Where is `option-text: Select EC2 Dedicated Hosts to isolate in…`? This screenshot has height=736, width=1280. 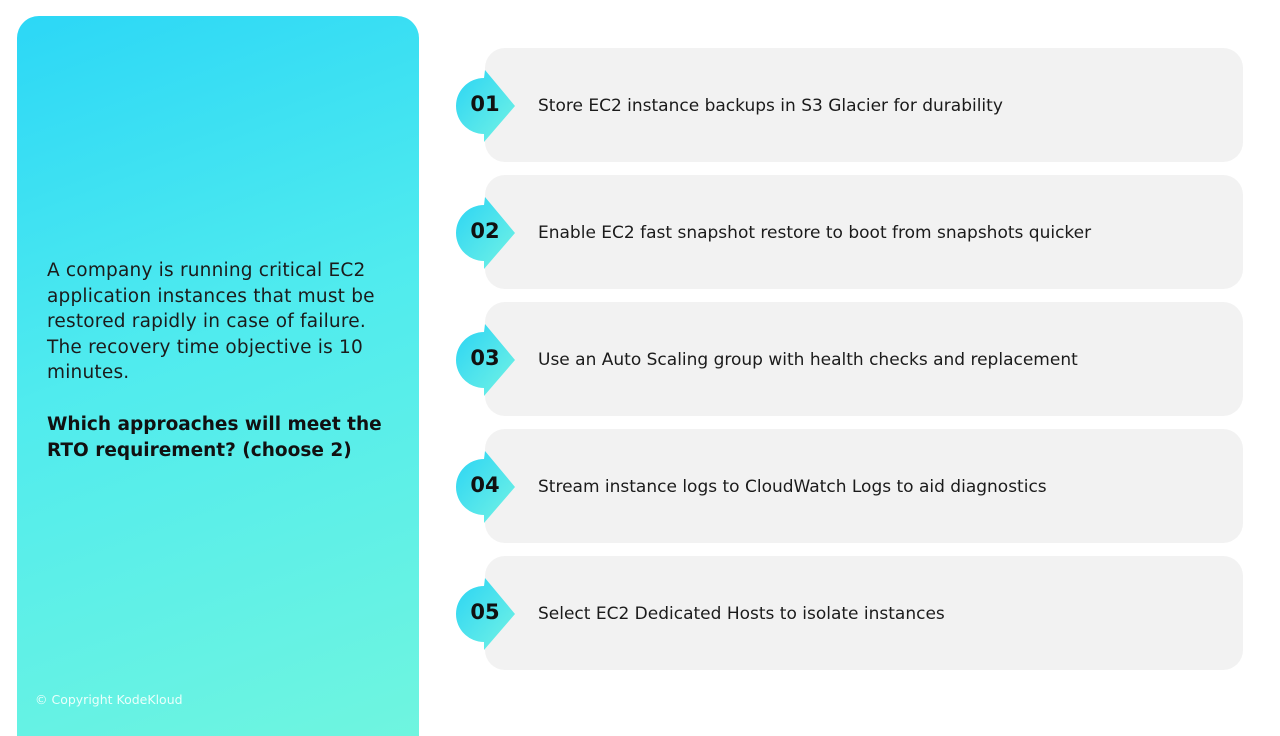
option-text: Select EC2 Dedicated Hosts to isolate in… is located at coordinates (741, 614).